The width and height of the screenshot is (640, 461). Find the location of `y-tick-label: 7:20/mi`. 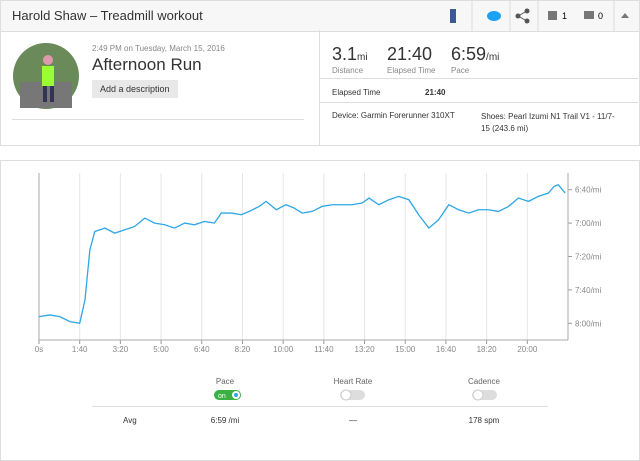

y-tick-label: 7:20/mi is located at coordinates (588, 257).